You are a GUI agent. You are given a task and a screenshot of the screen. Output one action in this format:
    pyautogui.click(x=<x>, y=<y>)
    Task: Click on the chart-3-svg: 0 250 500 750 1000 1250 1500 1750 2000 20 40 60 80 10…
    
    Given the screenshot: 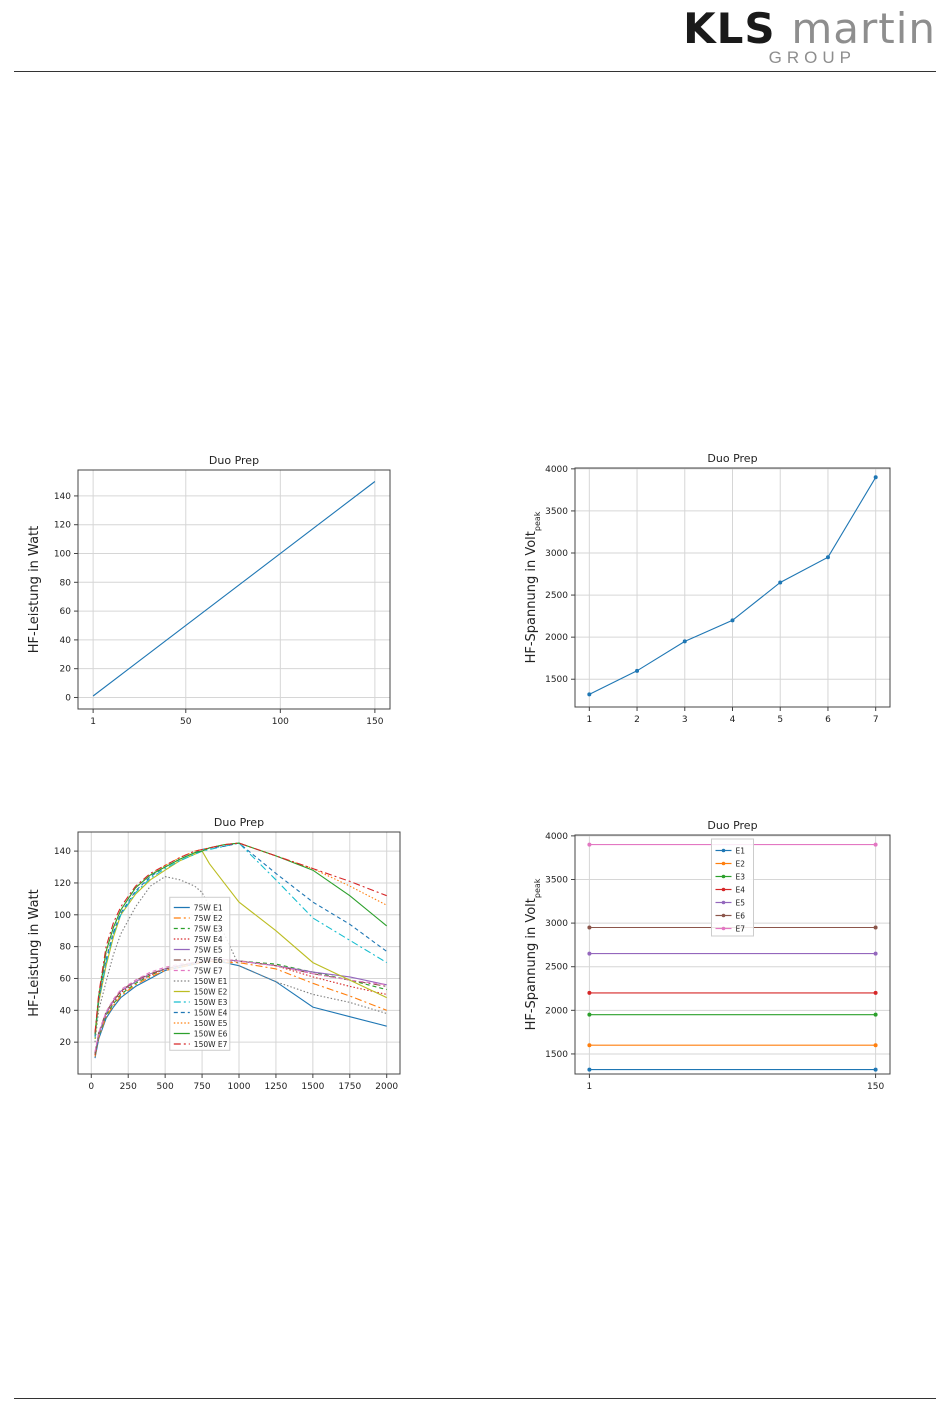 What is the action you would take?
    pyautogui.click(x=214, y=954)
    